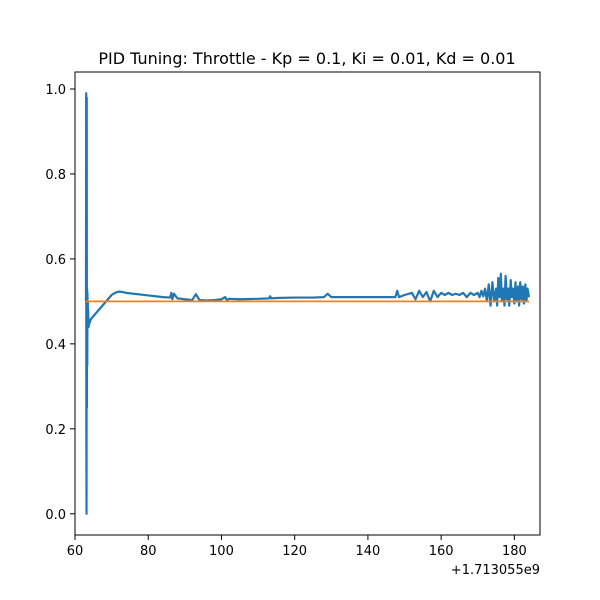 Image resolution: width=600 pixels, height=600 pixels. Describe the element at coordinates (55, 260) in the screenshot. I see `y-tick-label: 0.6` at that location.